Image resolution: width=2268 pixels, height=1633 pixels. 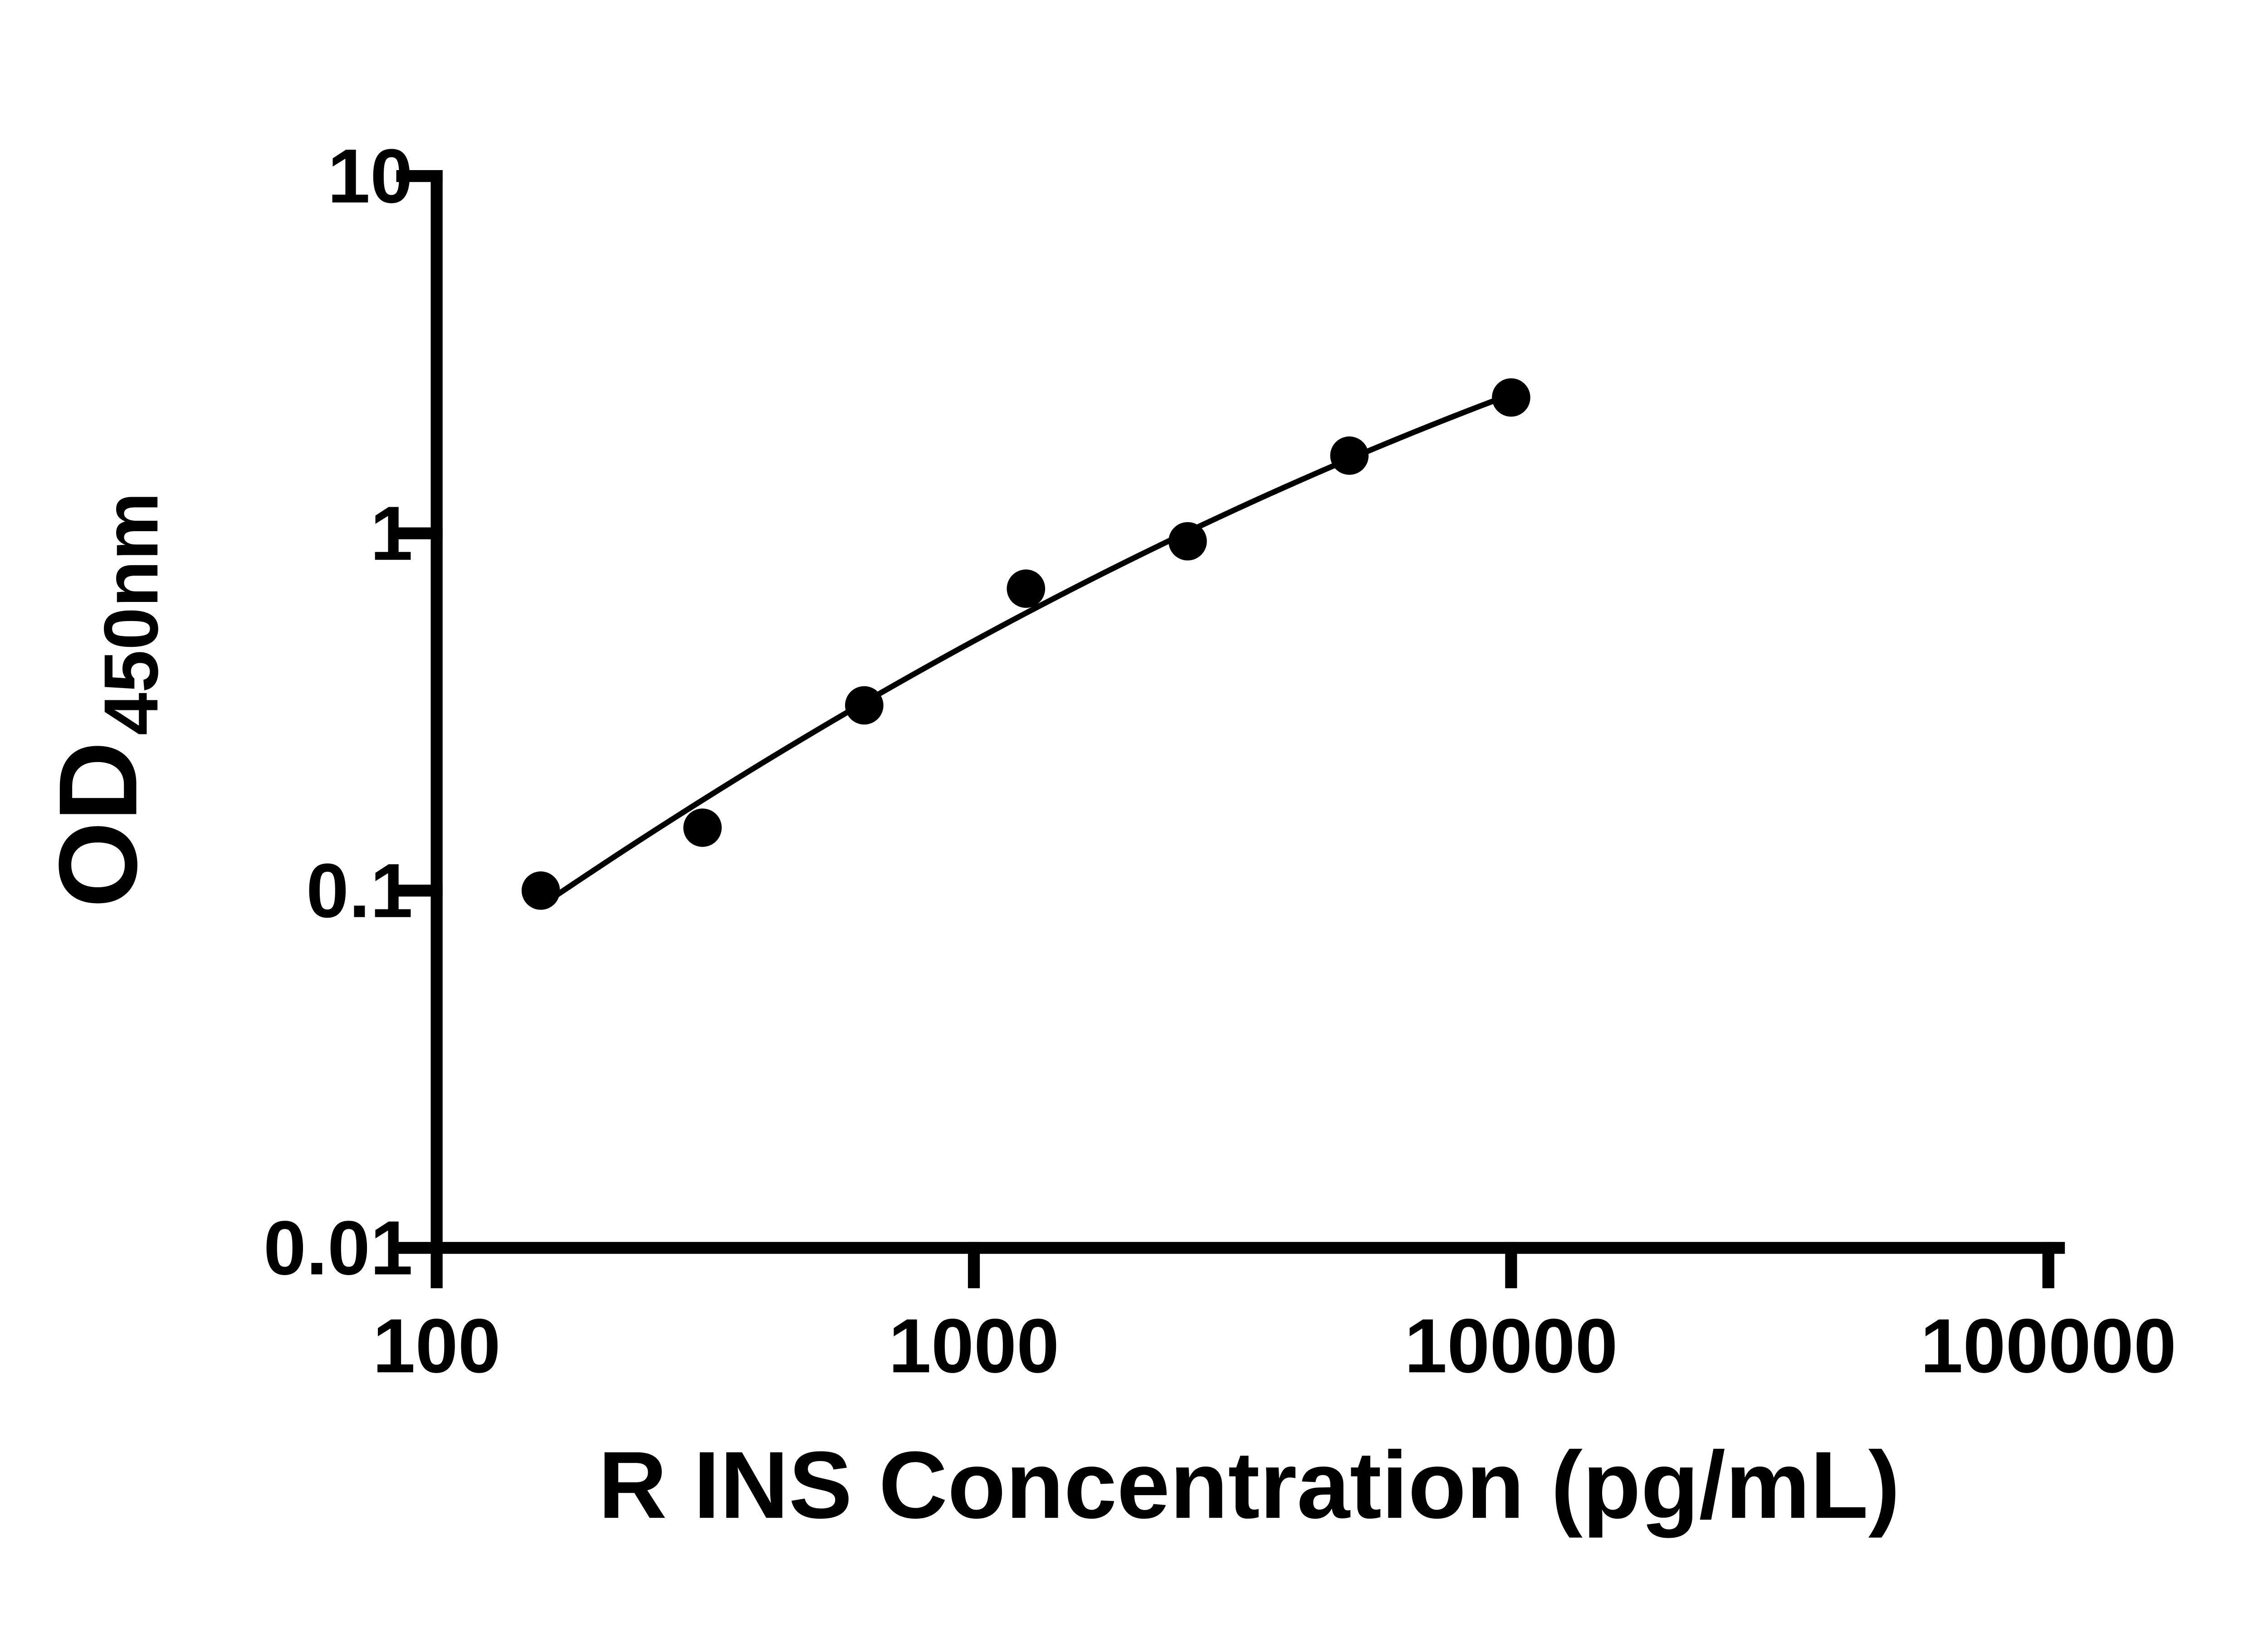 What do you see at coordinates (2048, 1346) in the screenshot?
I see `x-tick-label: 100000` at bounding box center [2048, 1346].